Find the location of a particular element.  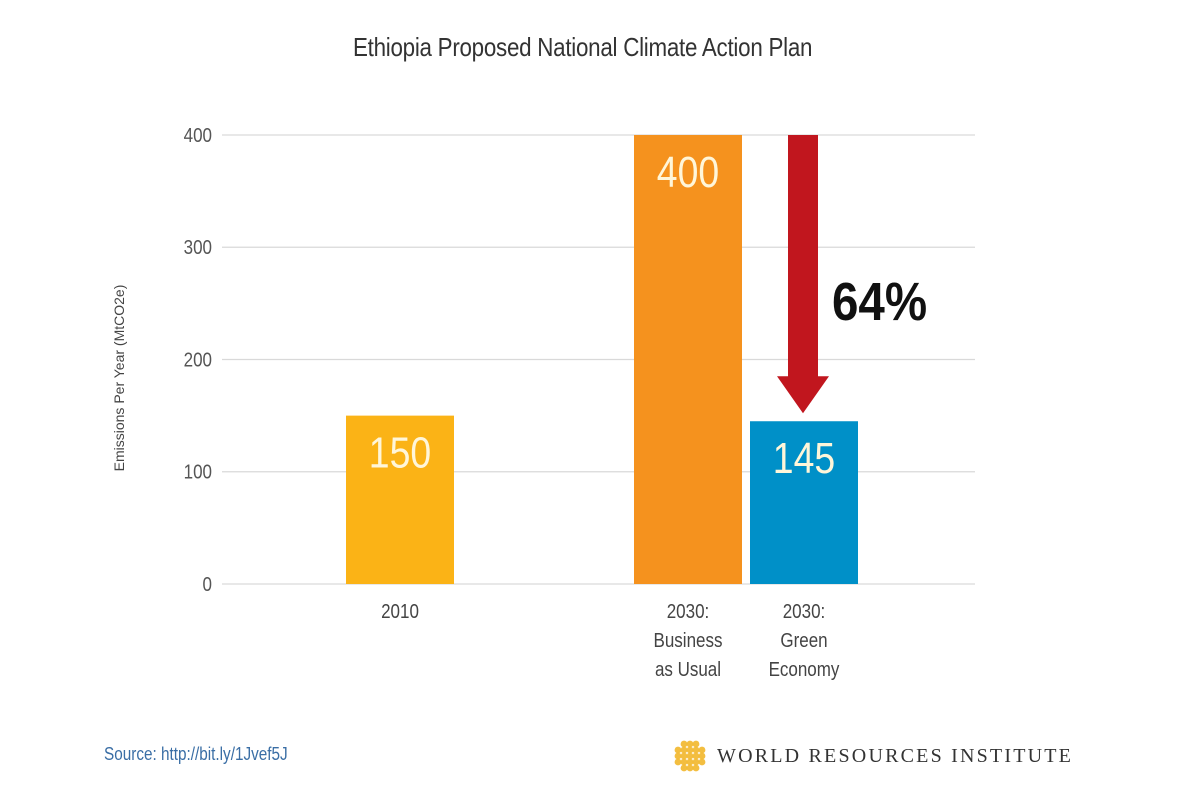

x-tick-label: Economy is located at coordinates (804, 669).